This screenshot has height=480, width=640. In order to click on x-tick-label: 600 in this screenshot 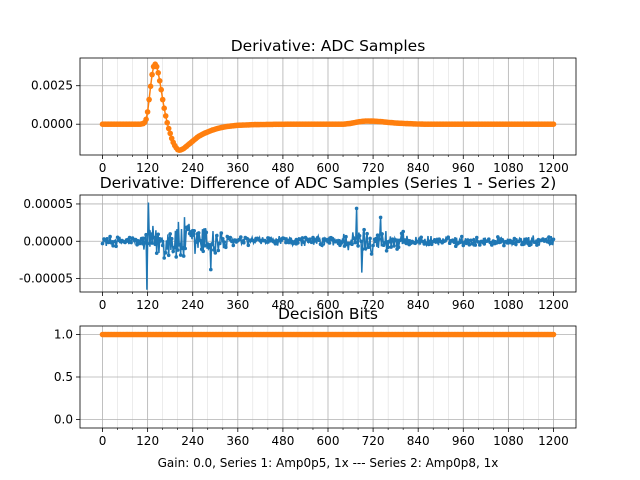, I will do `click(328, 305)`.